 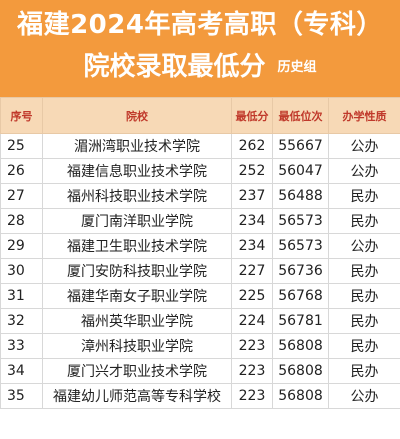 I want to click on table-row: 33 漳州科技职业学院 223 56808 民办, so click(x=200, y=346).